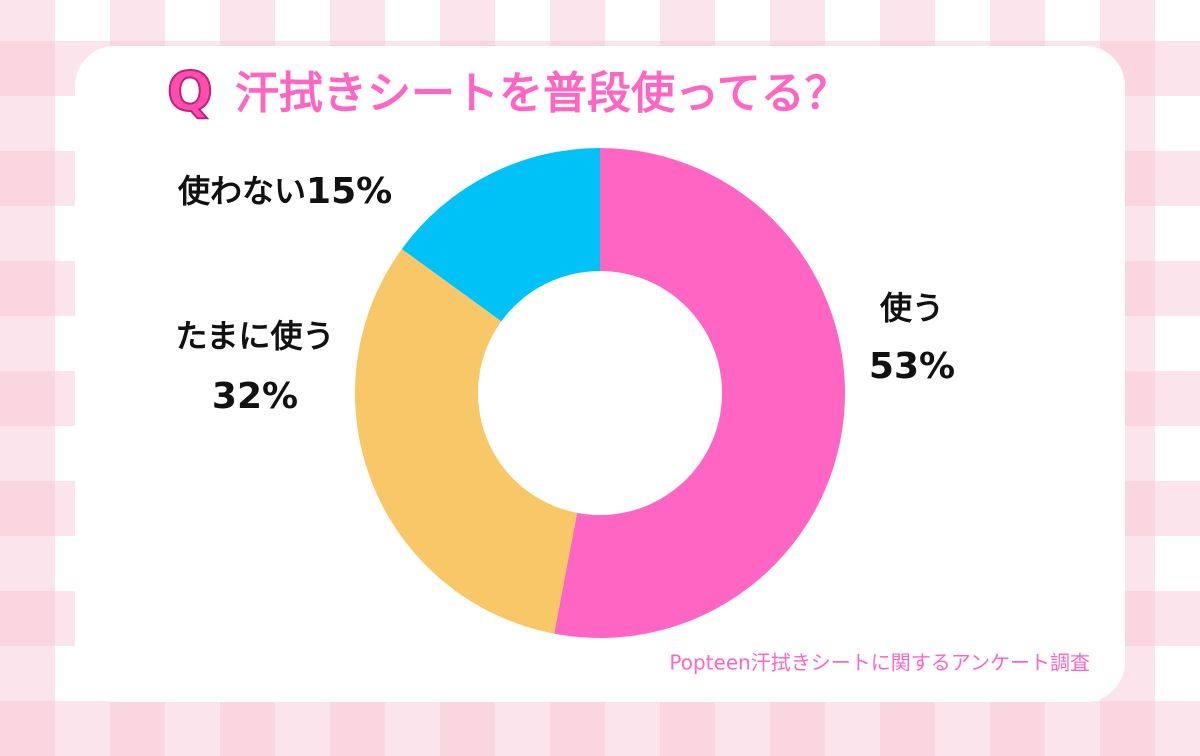 The image size is (1200, 756). I want to click on q-badge: Q, so click(190, 92).